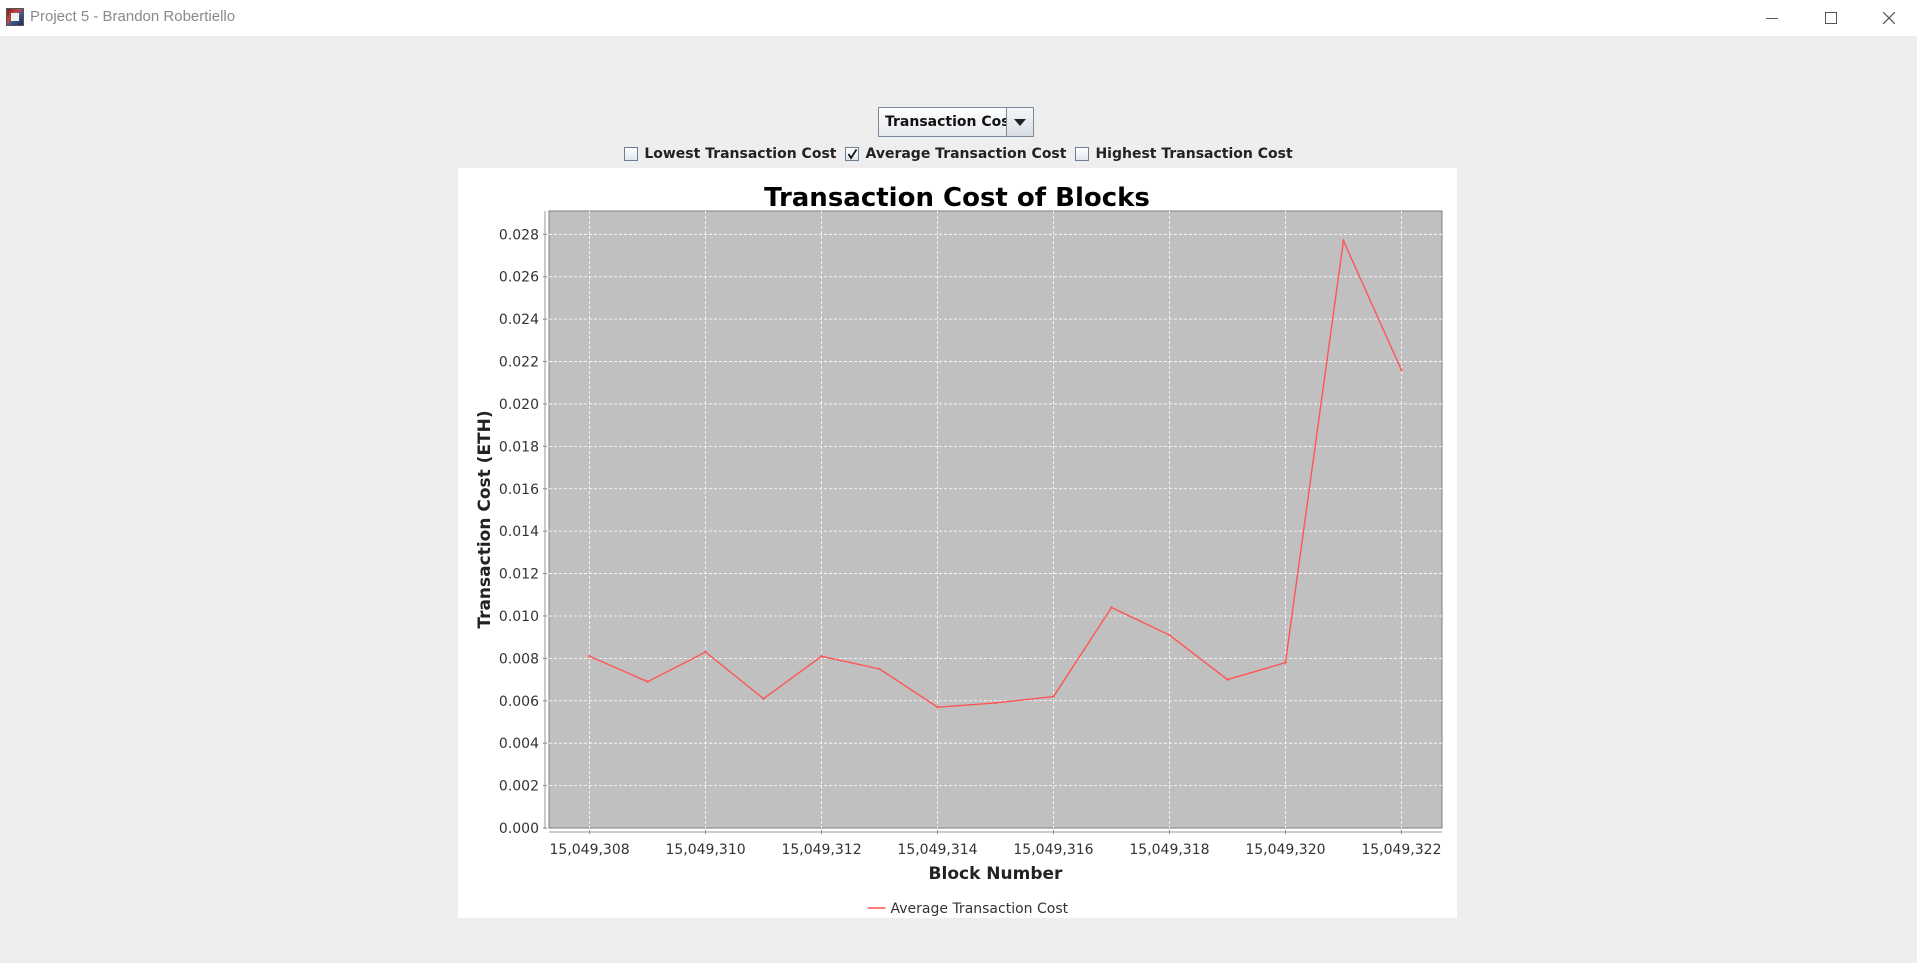 This screenshot has height=963, width=1917. Describe the element at coordinates (519, 363) in the screenshot. I see `y-tick-label: 0.022` at that location.